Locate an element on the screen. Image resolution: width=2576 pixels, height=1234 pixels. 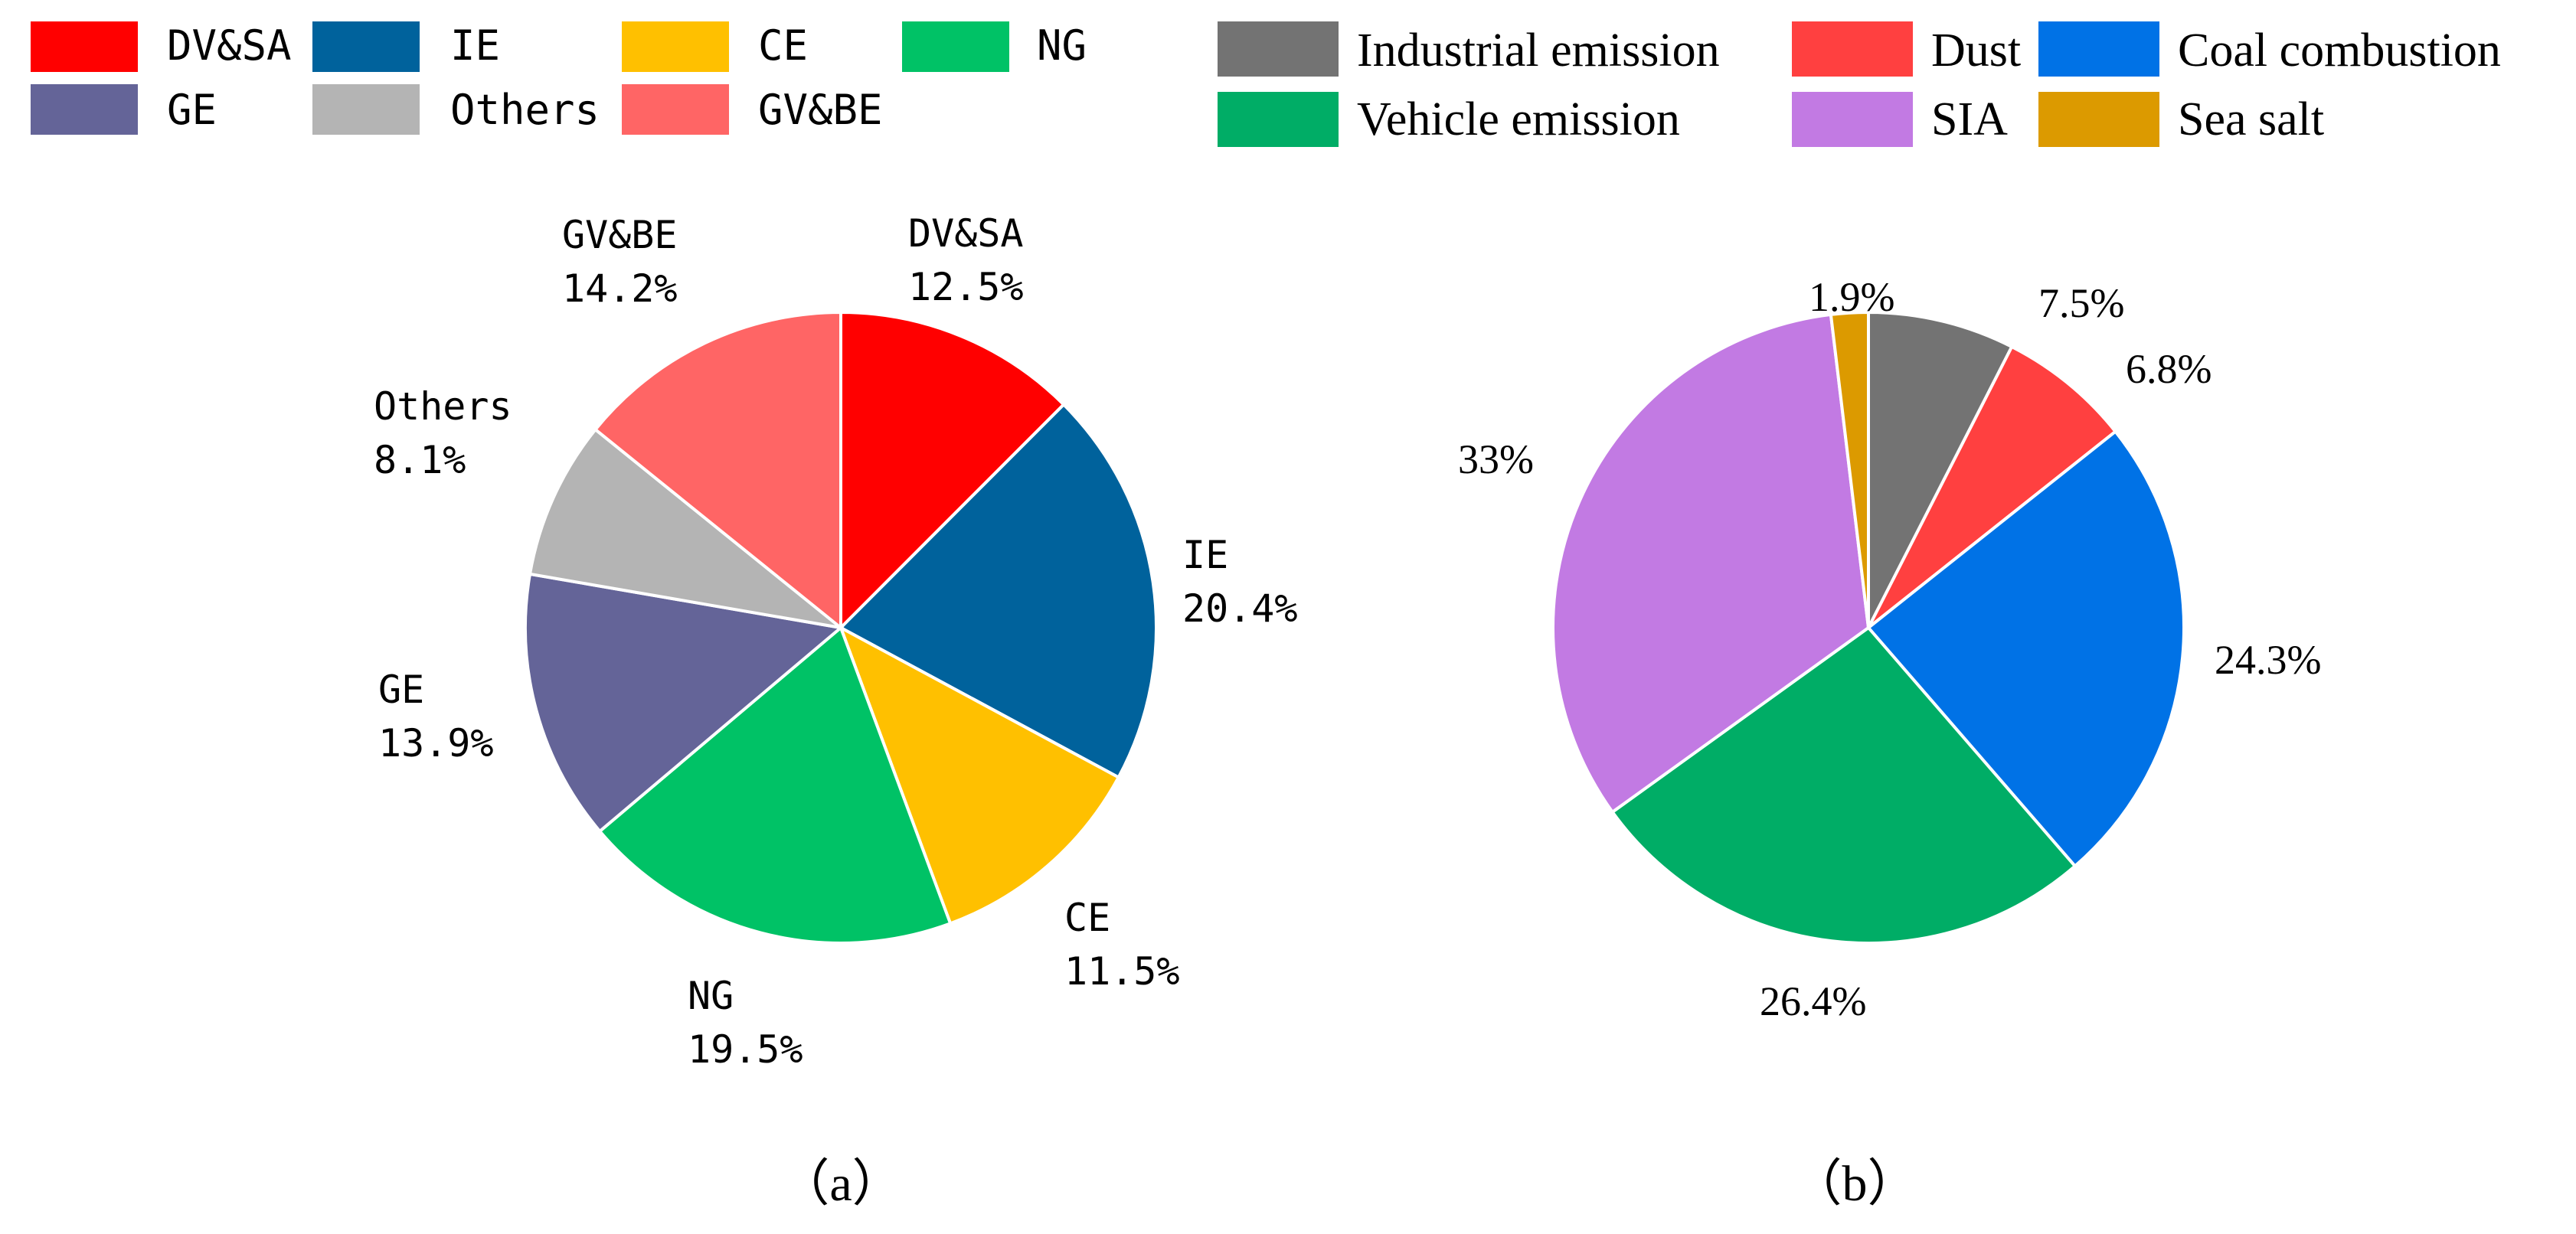
slice-label-value: 6.8% is located at coordinates (2169, 369).